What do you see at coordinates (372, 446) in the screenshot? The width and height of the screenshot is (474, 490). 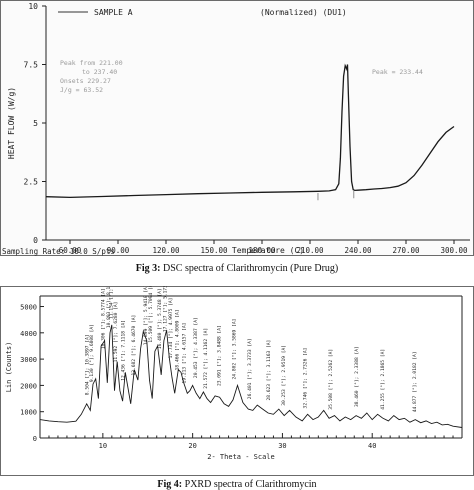 I see `pxrd-x-tick-label: 40` at bounding box center [372, 446].